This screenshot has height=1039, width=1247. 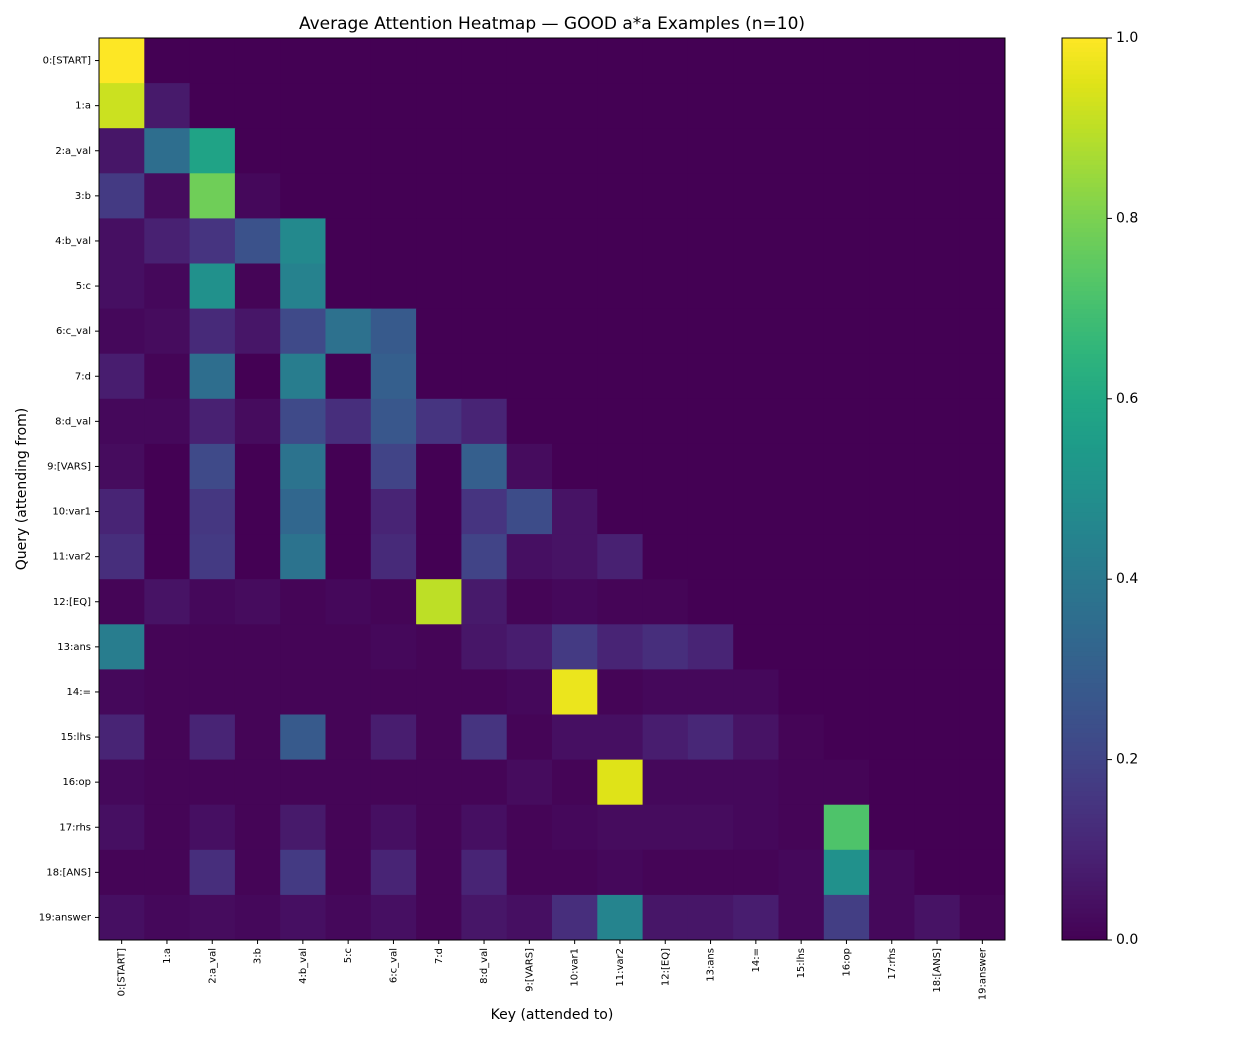 I want to click on y-tick-label: 8:d_val, so click(x=73, y=421).